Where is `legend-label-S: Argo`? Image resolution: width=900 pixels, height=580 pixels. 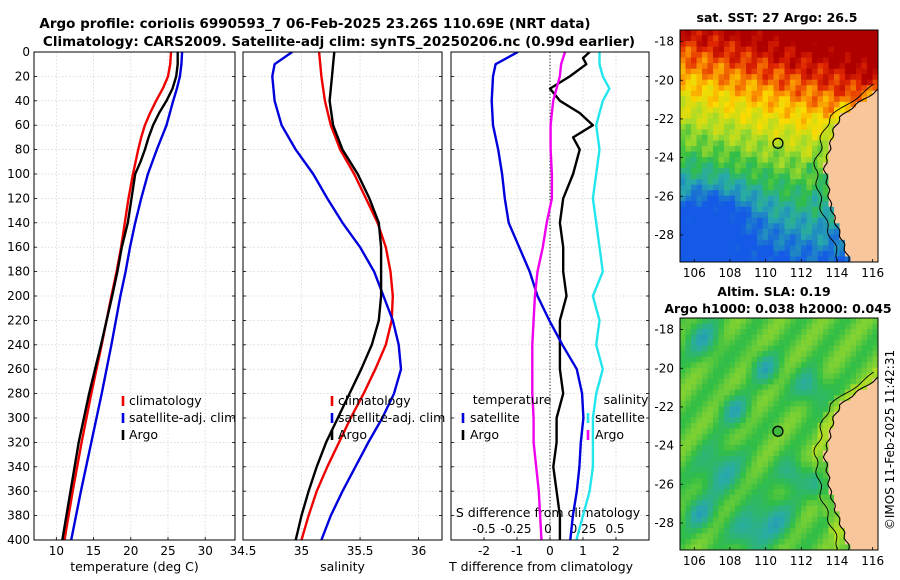 legend-label-S: Argo is located at coordinates (609, 434).